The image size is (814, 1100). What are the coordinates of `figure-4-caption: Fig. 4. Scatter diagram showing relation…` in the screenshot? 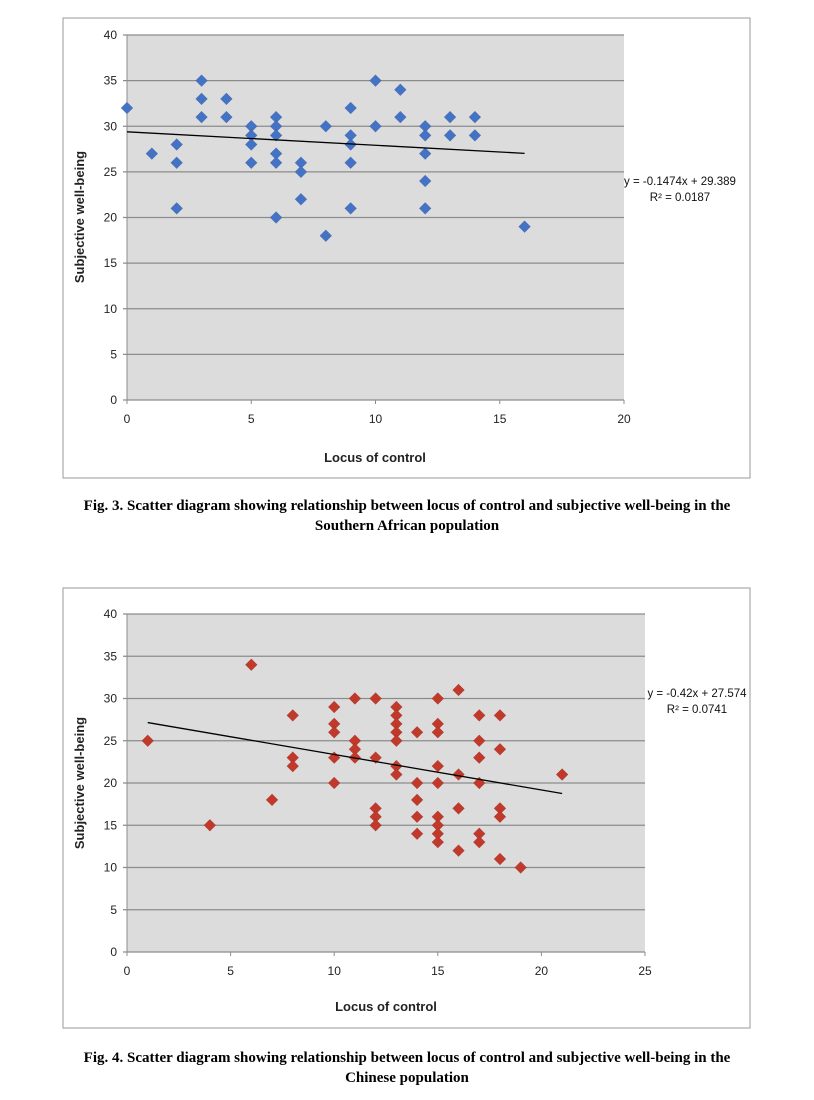 It's located at (407, 1068).